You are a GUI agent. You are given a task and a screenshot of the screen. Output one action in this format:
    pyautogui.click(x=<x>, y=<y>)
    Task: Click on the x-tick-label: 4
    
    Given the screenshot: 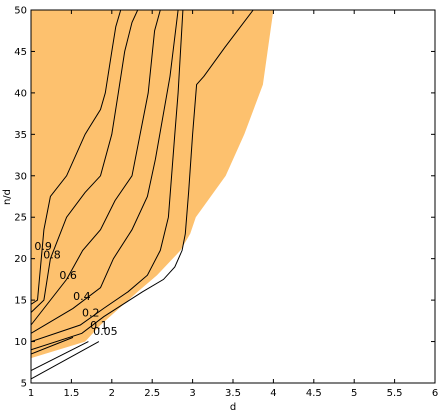 What is the action you would take?
    pyautogui.click(x=273, y=393)
    